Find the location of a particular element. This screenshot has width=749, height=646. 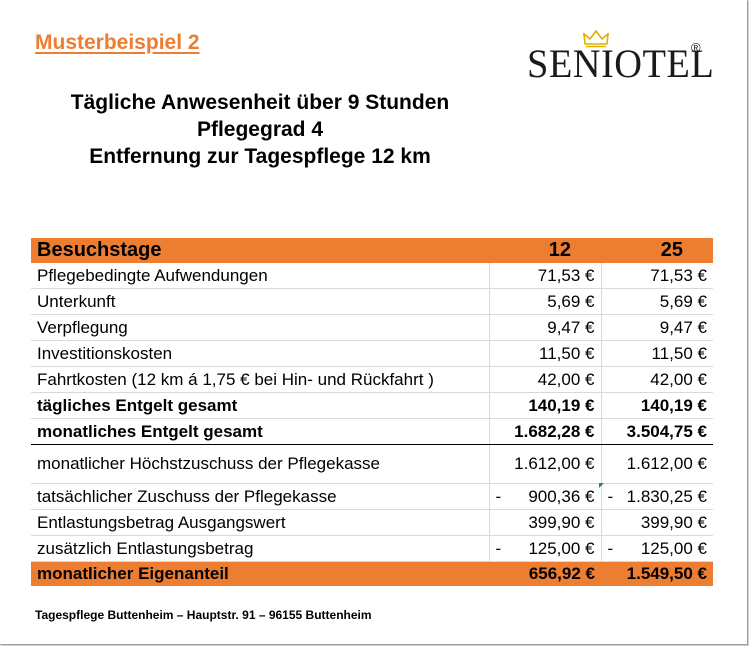

value-text: 900,36 € is located at coordinates (561, 496).